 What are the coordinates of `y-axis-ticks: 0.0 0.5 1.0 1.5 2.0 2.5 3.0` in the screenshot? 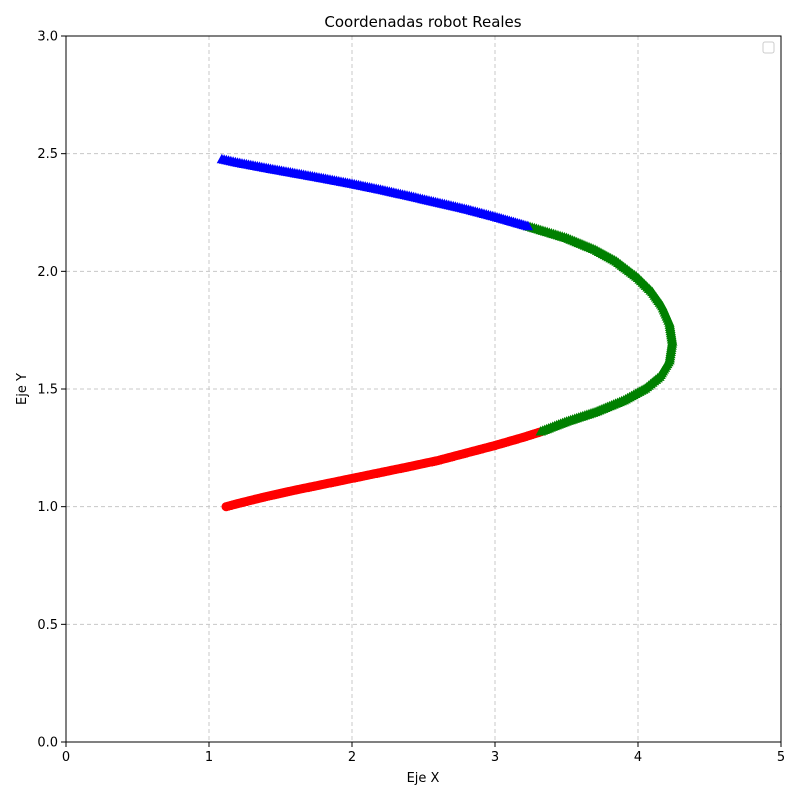 It's located at (51, 390).